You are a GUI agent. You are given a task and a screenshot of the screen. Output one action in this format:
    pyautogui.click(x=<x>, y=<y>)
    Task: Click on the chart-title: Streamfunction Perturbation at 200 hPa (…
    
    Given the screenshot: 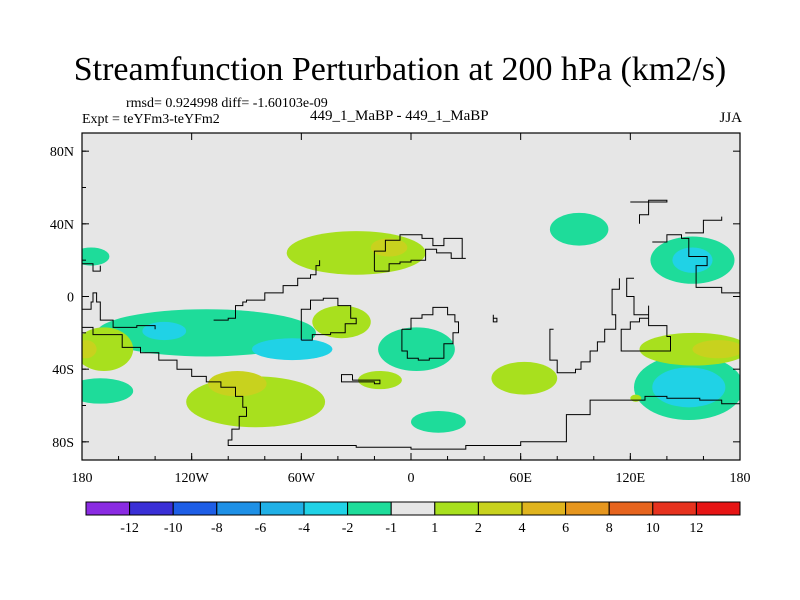 What is the action you would take?
    pyautogui.click(x=400, y=69)
    